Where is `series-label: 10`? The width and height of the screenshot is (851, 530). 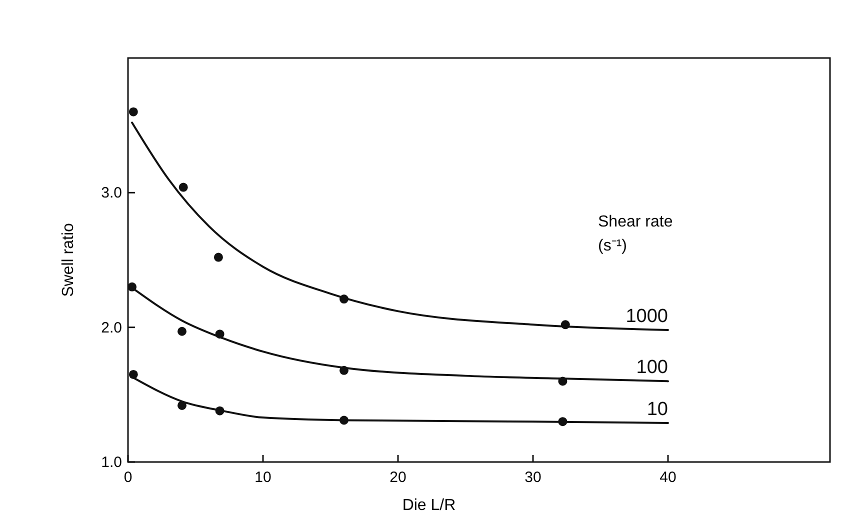
series-label: 10 is located at coordinates (657, 409).